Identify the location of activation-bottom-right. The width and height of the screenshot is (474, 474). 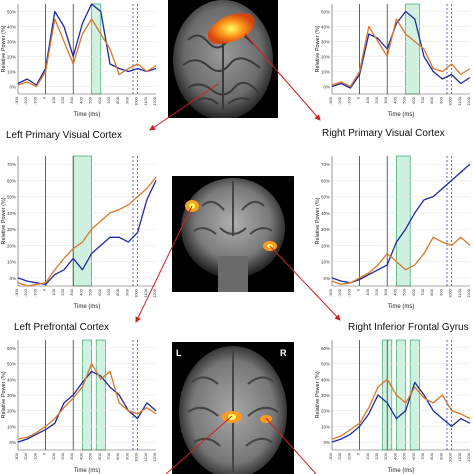
(266, 419).